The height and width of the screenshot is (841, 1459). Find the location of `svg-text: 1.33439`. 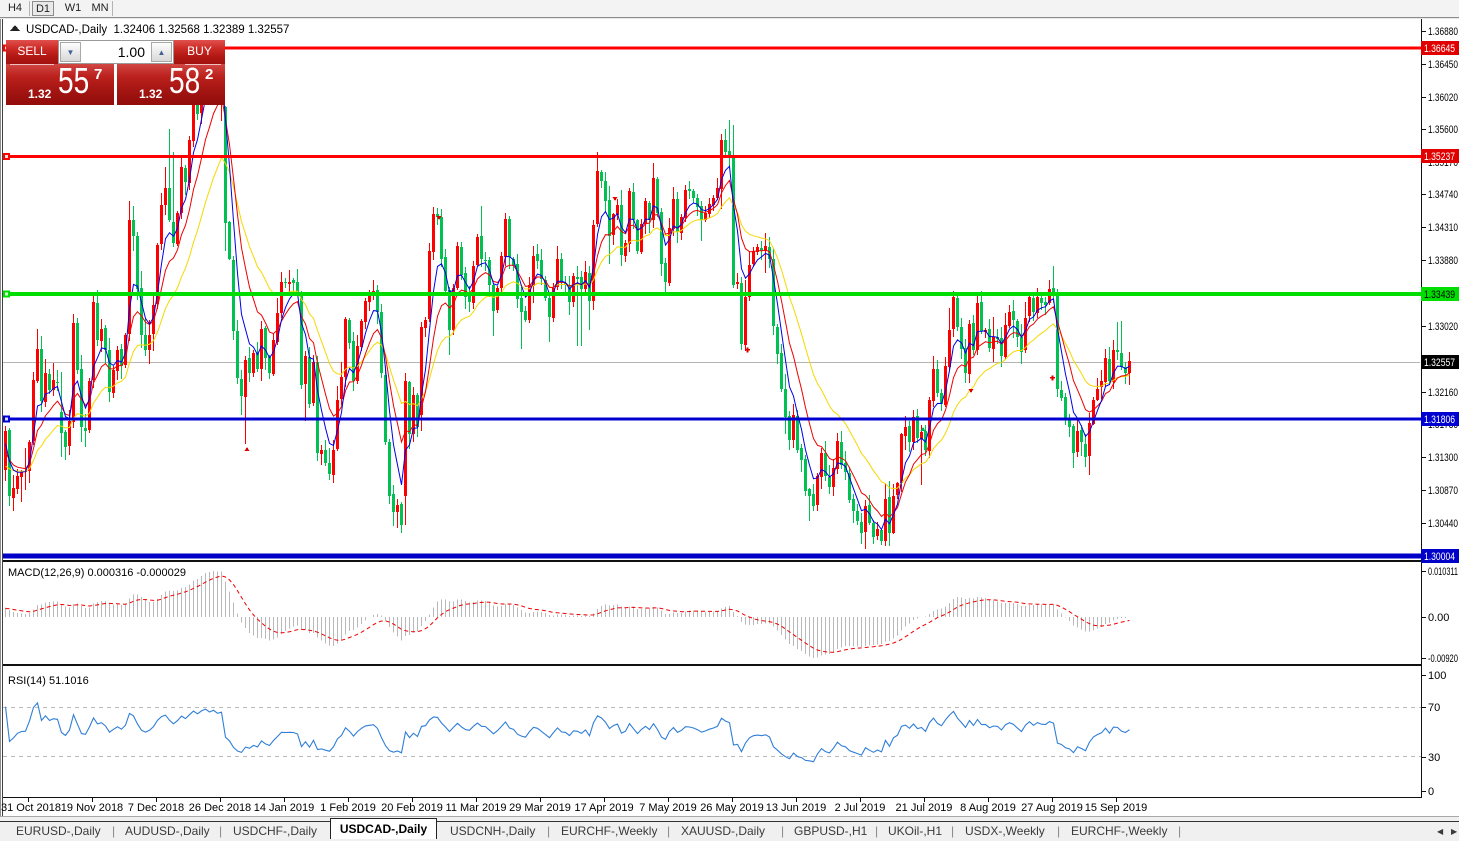

svg-text: 1.33439 is located at coordinates (1439, 295).